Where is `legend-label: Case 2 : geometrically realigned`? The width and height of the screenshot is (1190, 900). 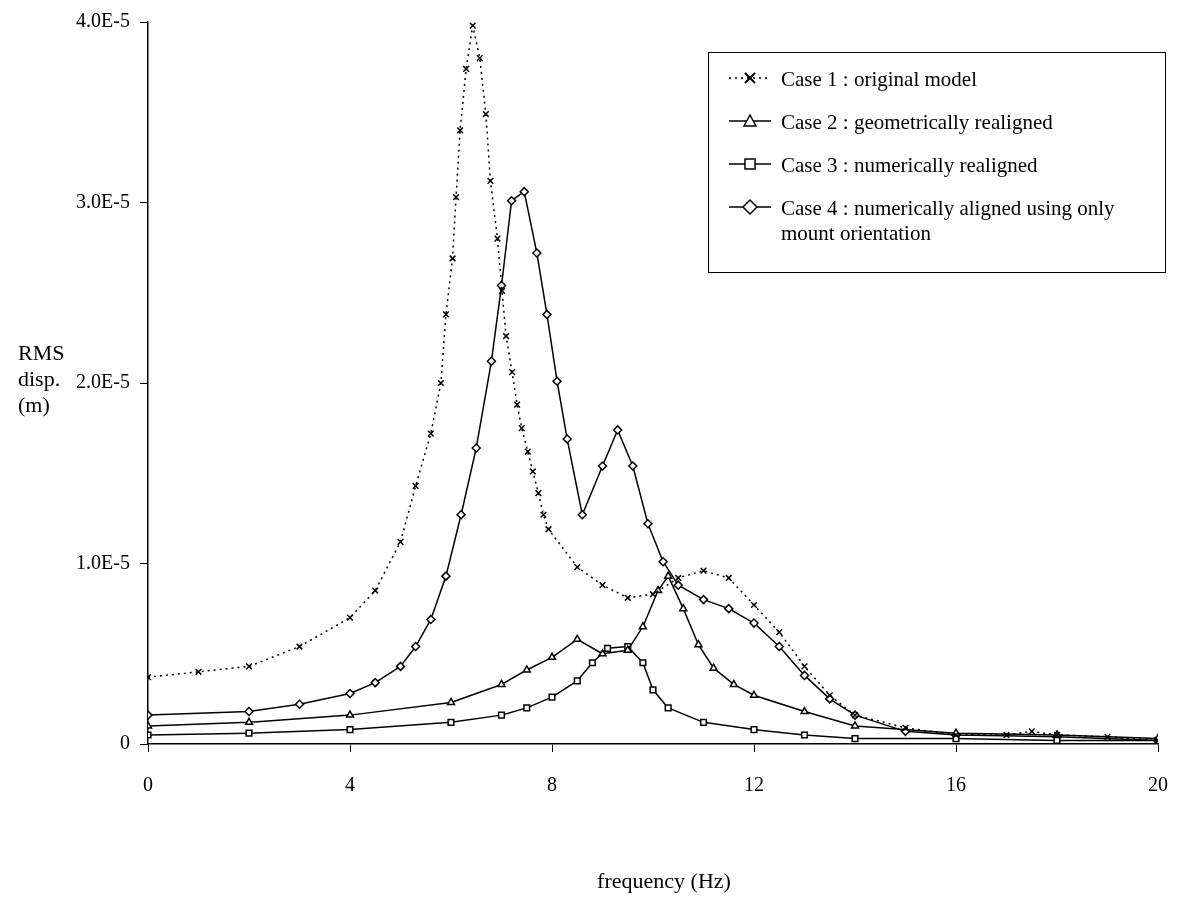 legend-label: Case 2 : geometrically realigned is located at coordinates (917, 122).